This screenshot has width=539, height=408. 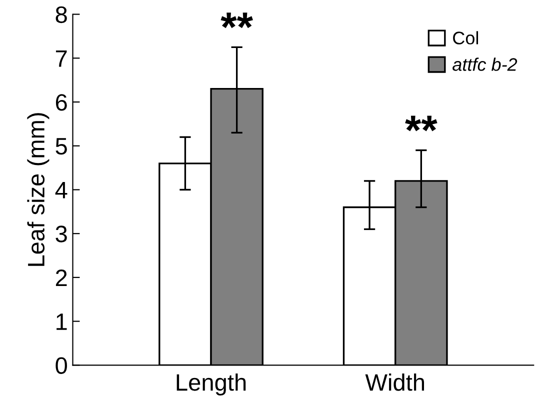 What do you see at coordinates (61, 58) in the screenshot?
I see `y-tick-label: 7` at bounding box center [61, 58].